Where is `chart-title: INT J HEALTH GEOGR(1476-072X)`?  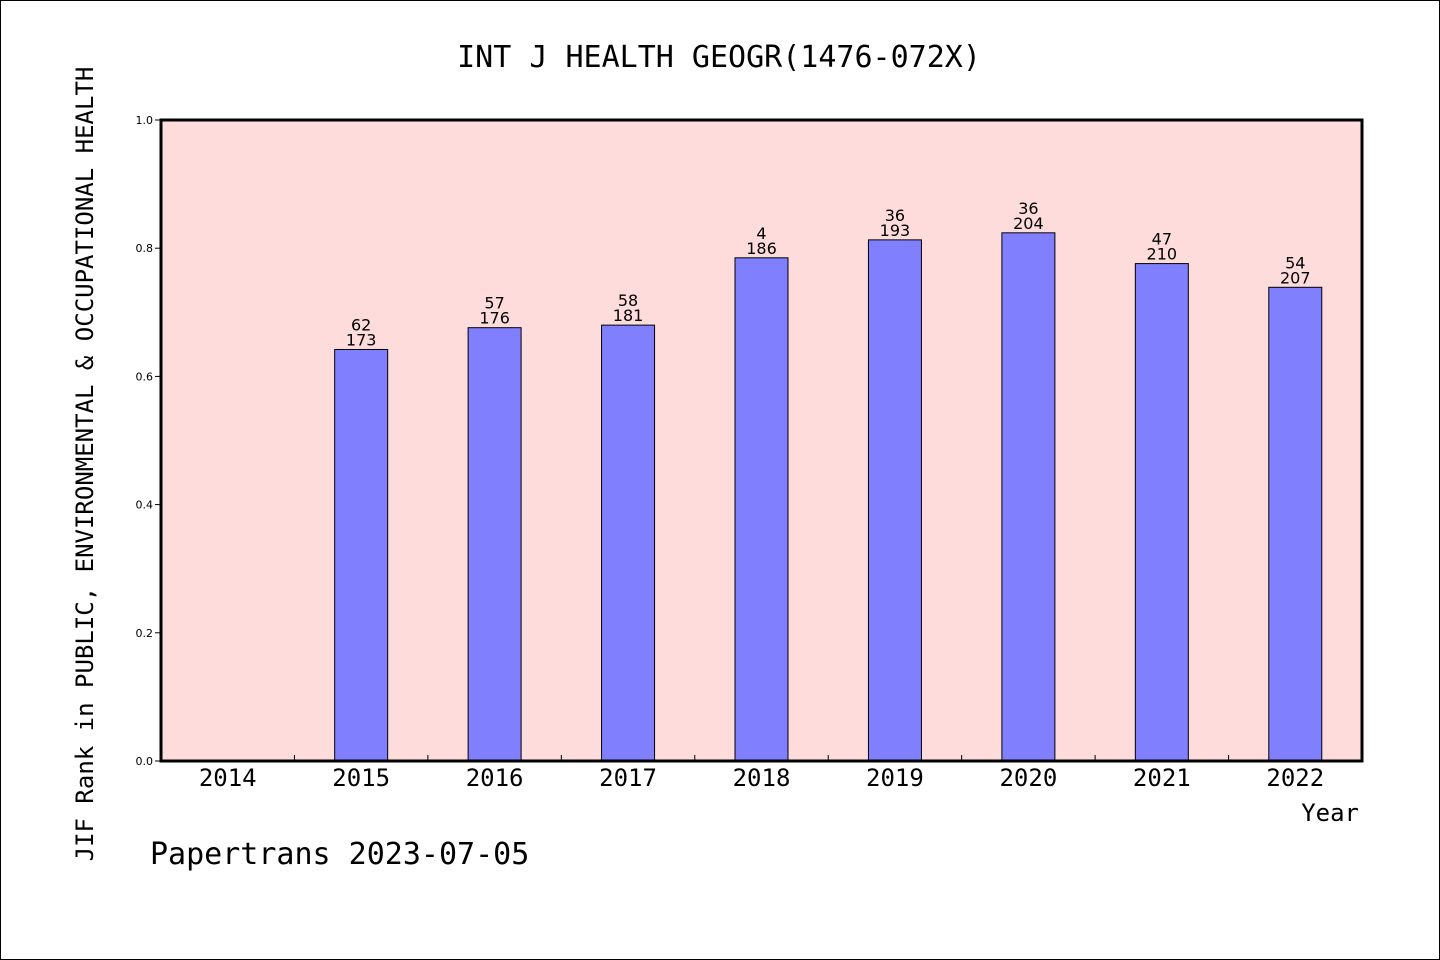
chart-title: INT J HEALTH GEOGR(1476-072X) is located at coordinates (719, 57).